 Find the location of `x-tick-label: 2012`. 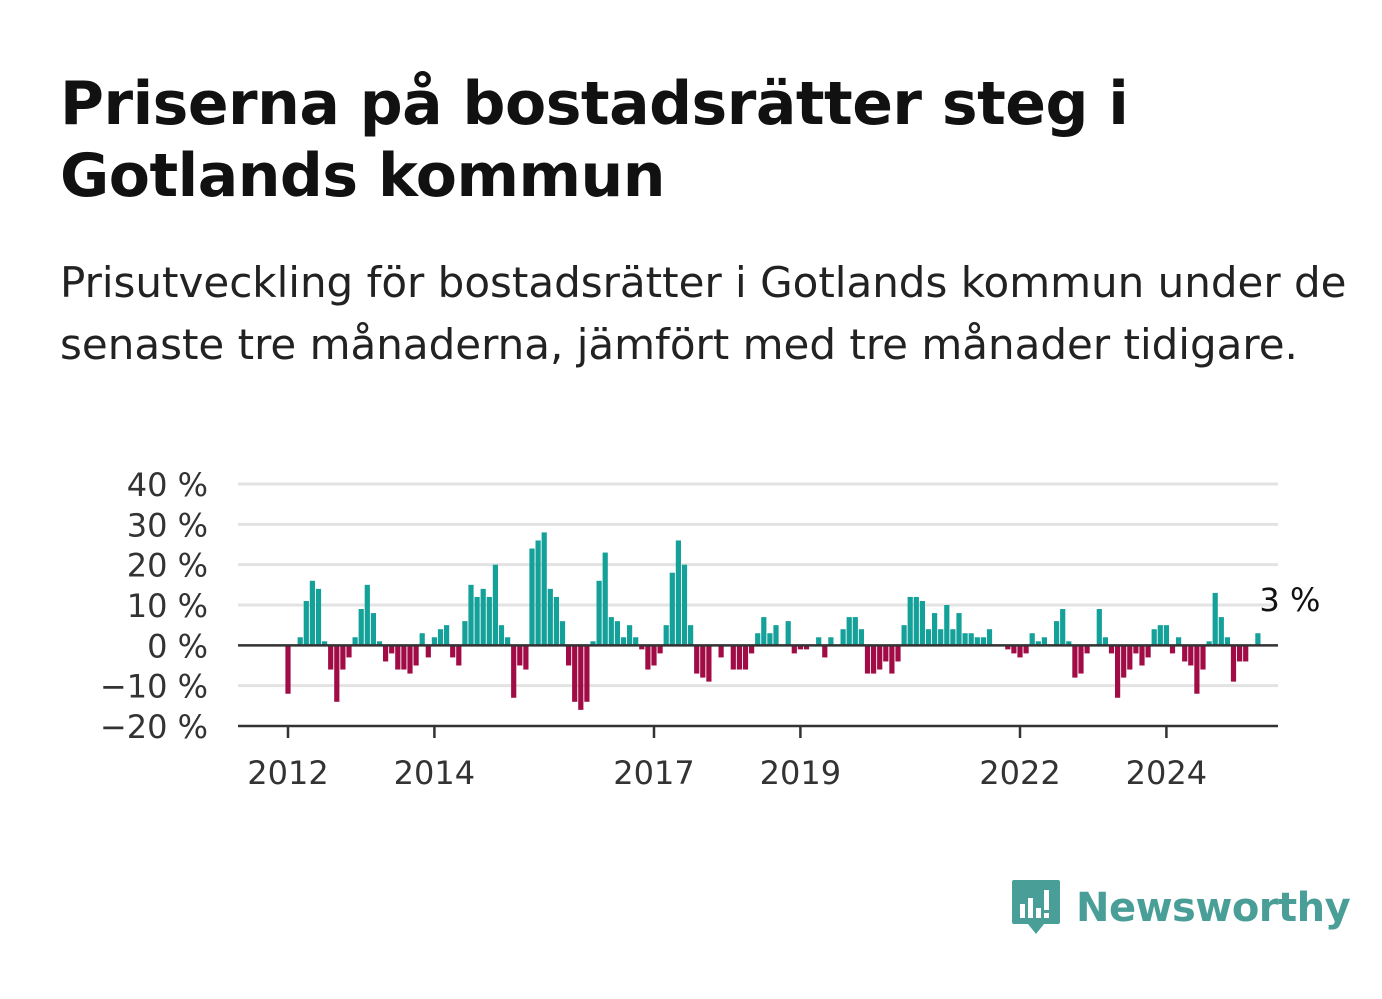

x-tick-label: 2012 is located at coordinates (287, 773).